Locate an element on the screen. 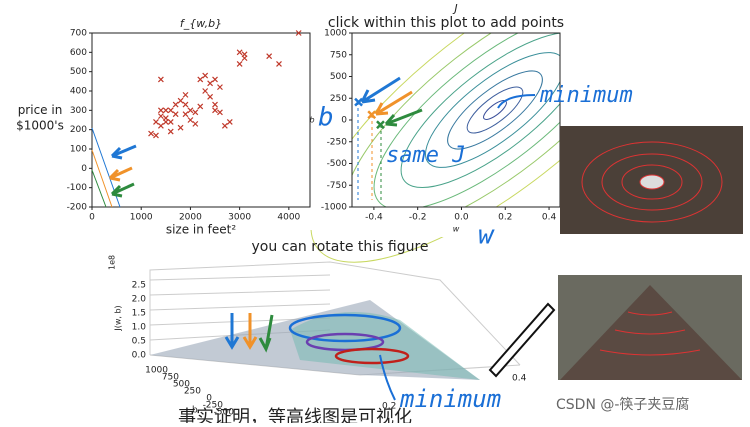  y-tick-label: 500 is located at coordinates (338, 77).